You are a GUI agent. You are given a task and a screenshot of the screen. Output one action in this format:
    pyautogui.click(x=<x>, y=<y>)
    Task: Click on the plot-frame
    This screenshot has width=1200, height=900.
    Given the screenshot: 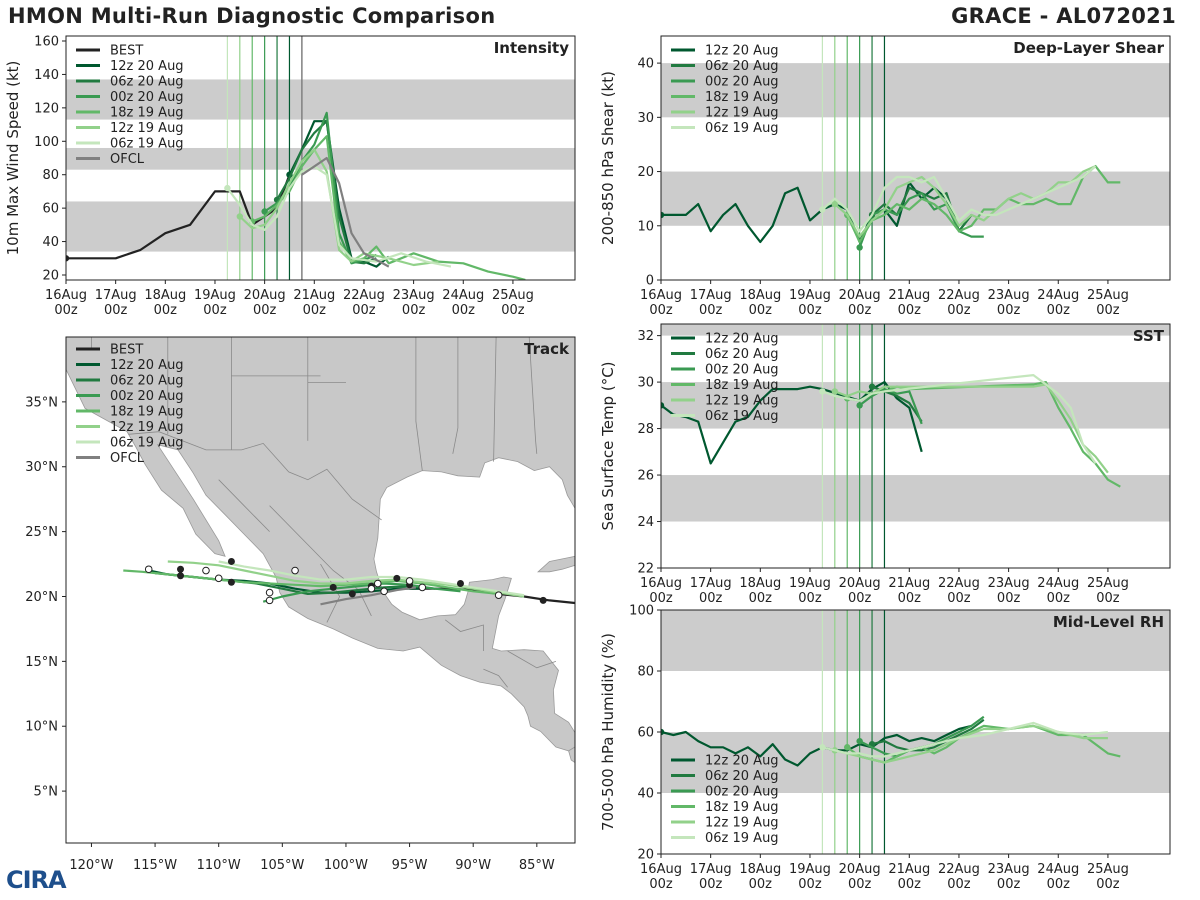 What is the action you would take?
    pyautogui.click(x=320, y=158)
    